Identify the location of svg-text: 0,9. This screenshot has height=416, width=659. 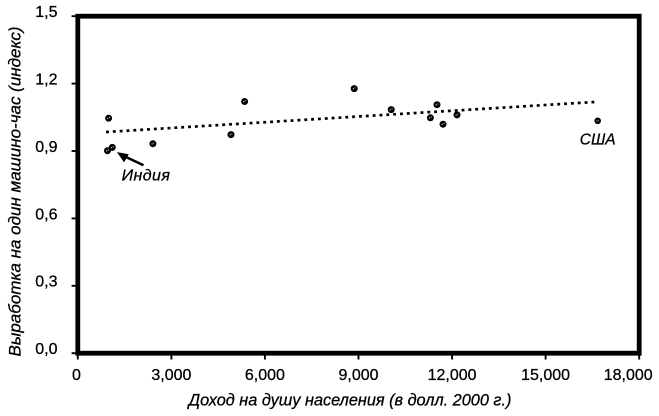
(46, 147).